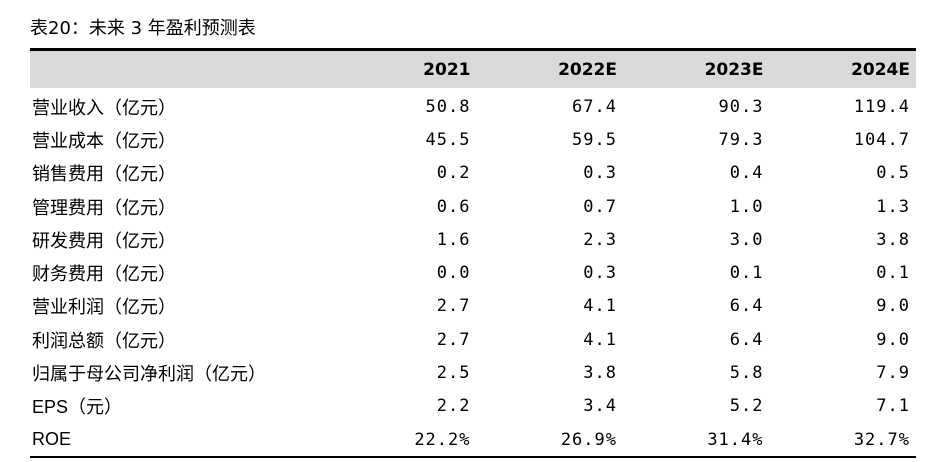  Describe the element at coordinates (594, 106) in the screenshot. I see `row-value: 67.4` at that location.